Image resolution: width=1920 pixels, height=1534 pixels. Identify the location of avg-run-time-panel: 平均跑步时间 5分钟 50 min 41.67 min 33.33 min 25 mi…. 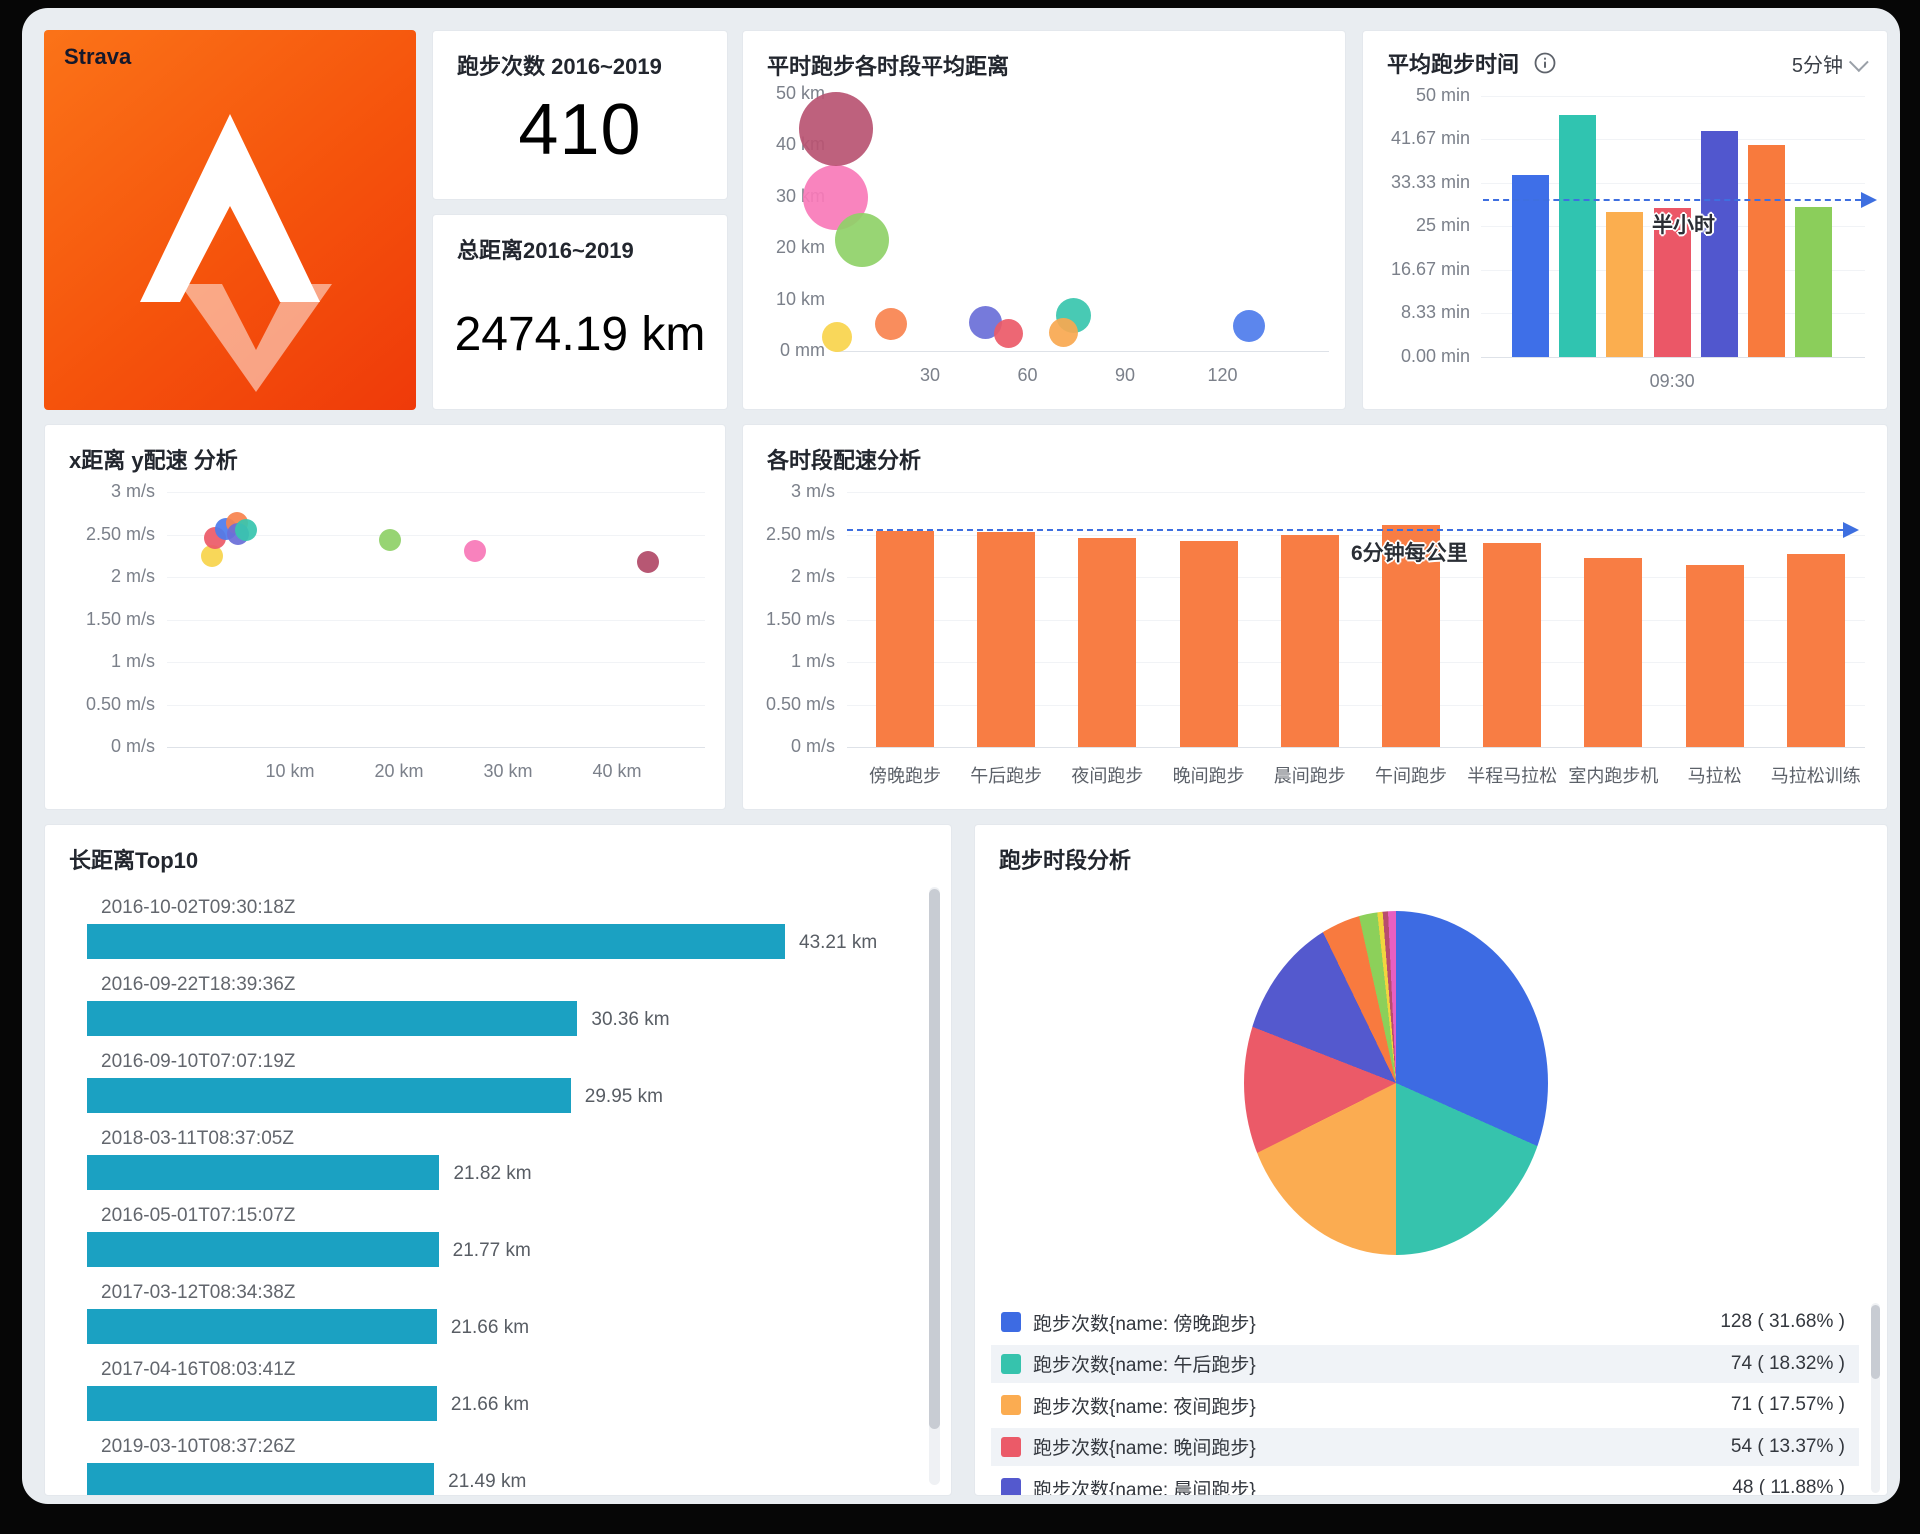
(1625, 220).